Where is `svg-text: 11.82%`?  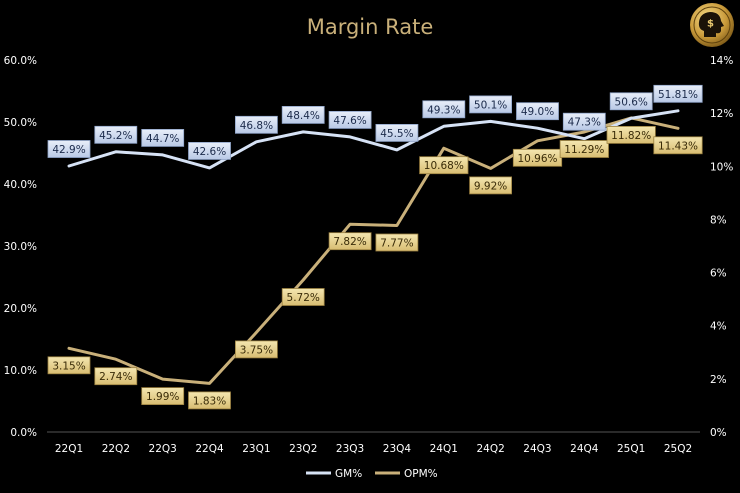 svg-text: 11.82% is located at coordinates (631, 136).